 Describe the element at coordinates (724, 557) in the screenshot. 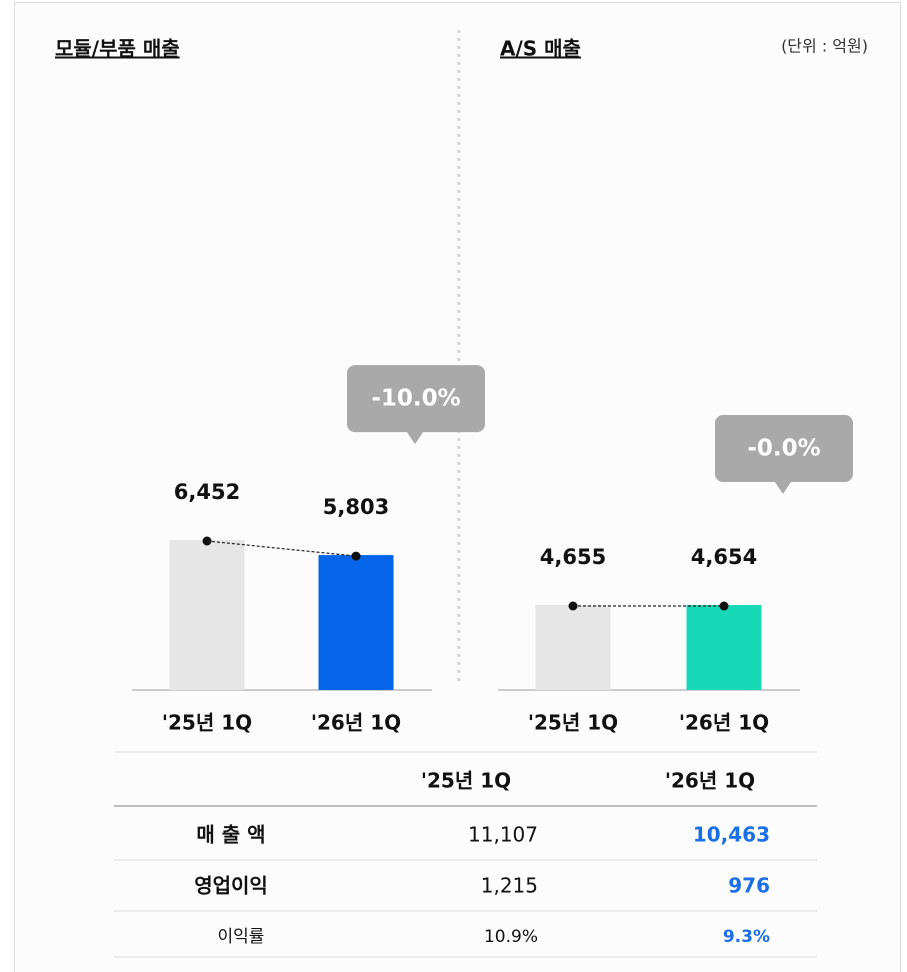

I see `value-label: 4,654` at that location.